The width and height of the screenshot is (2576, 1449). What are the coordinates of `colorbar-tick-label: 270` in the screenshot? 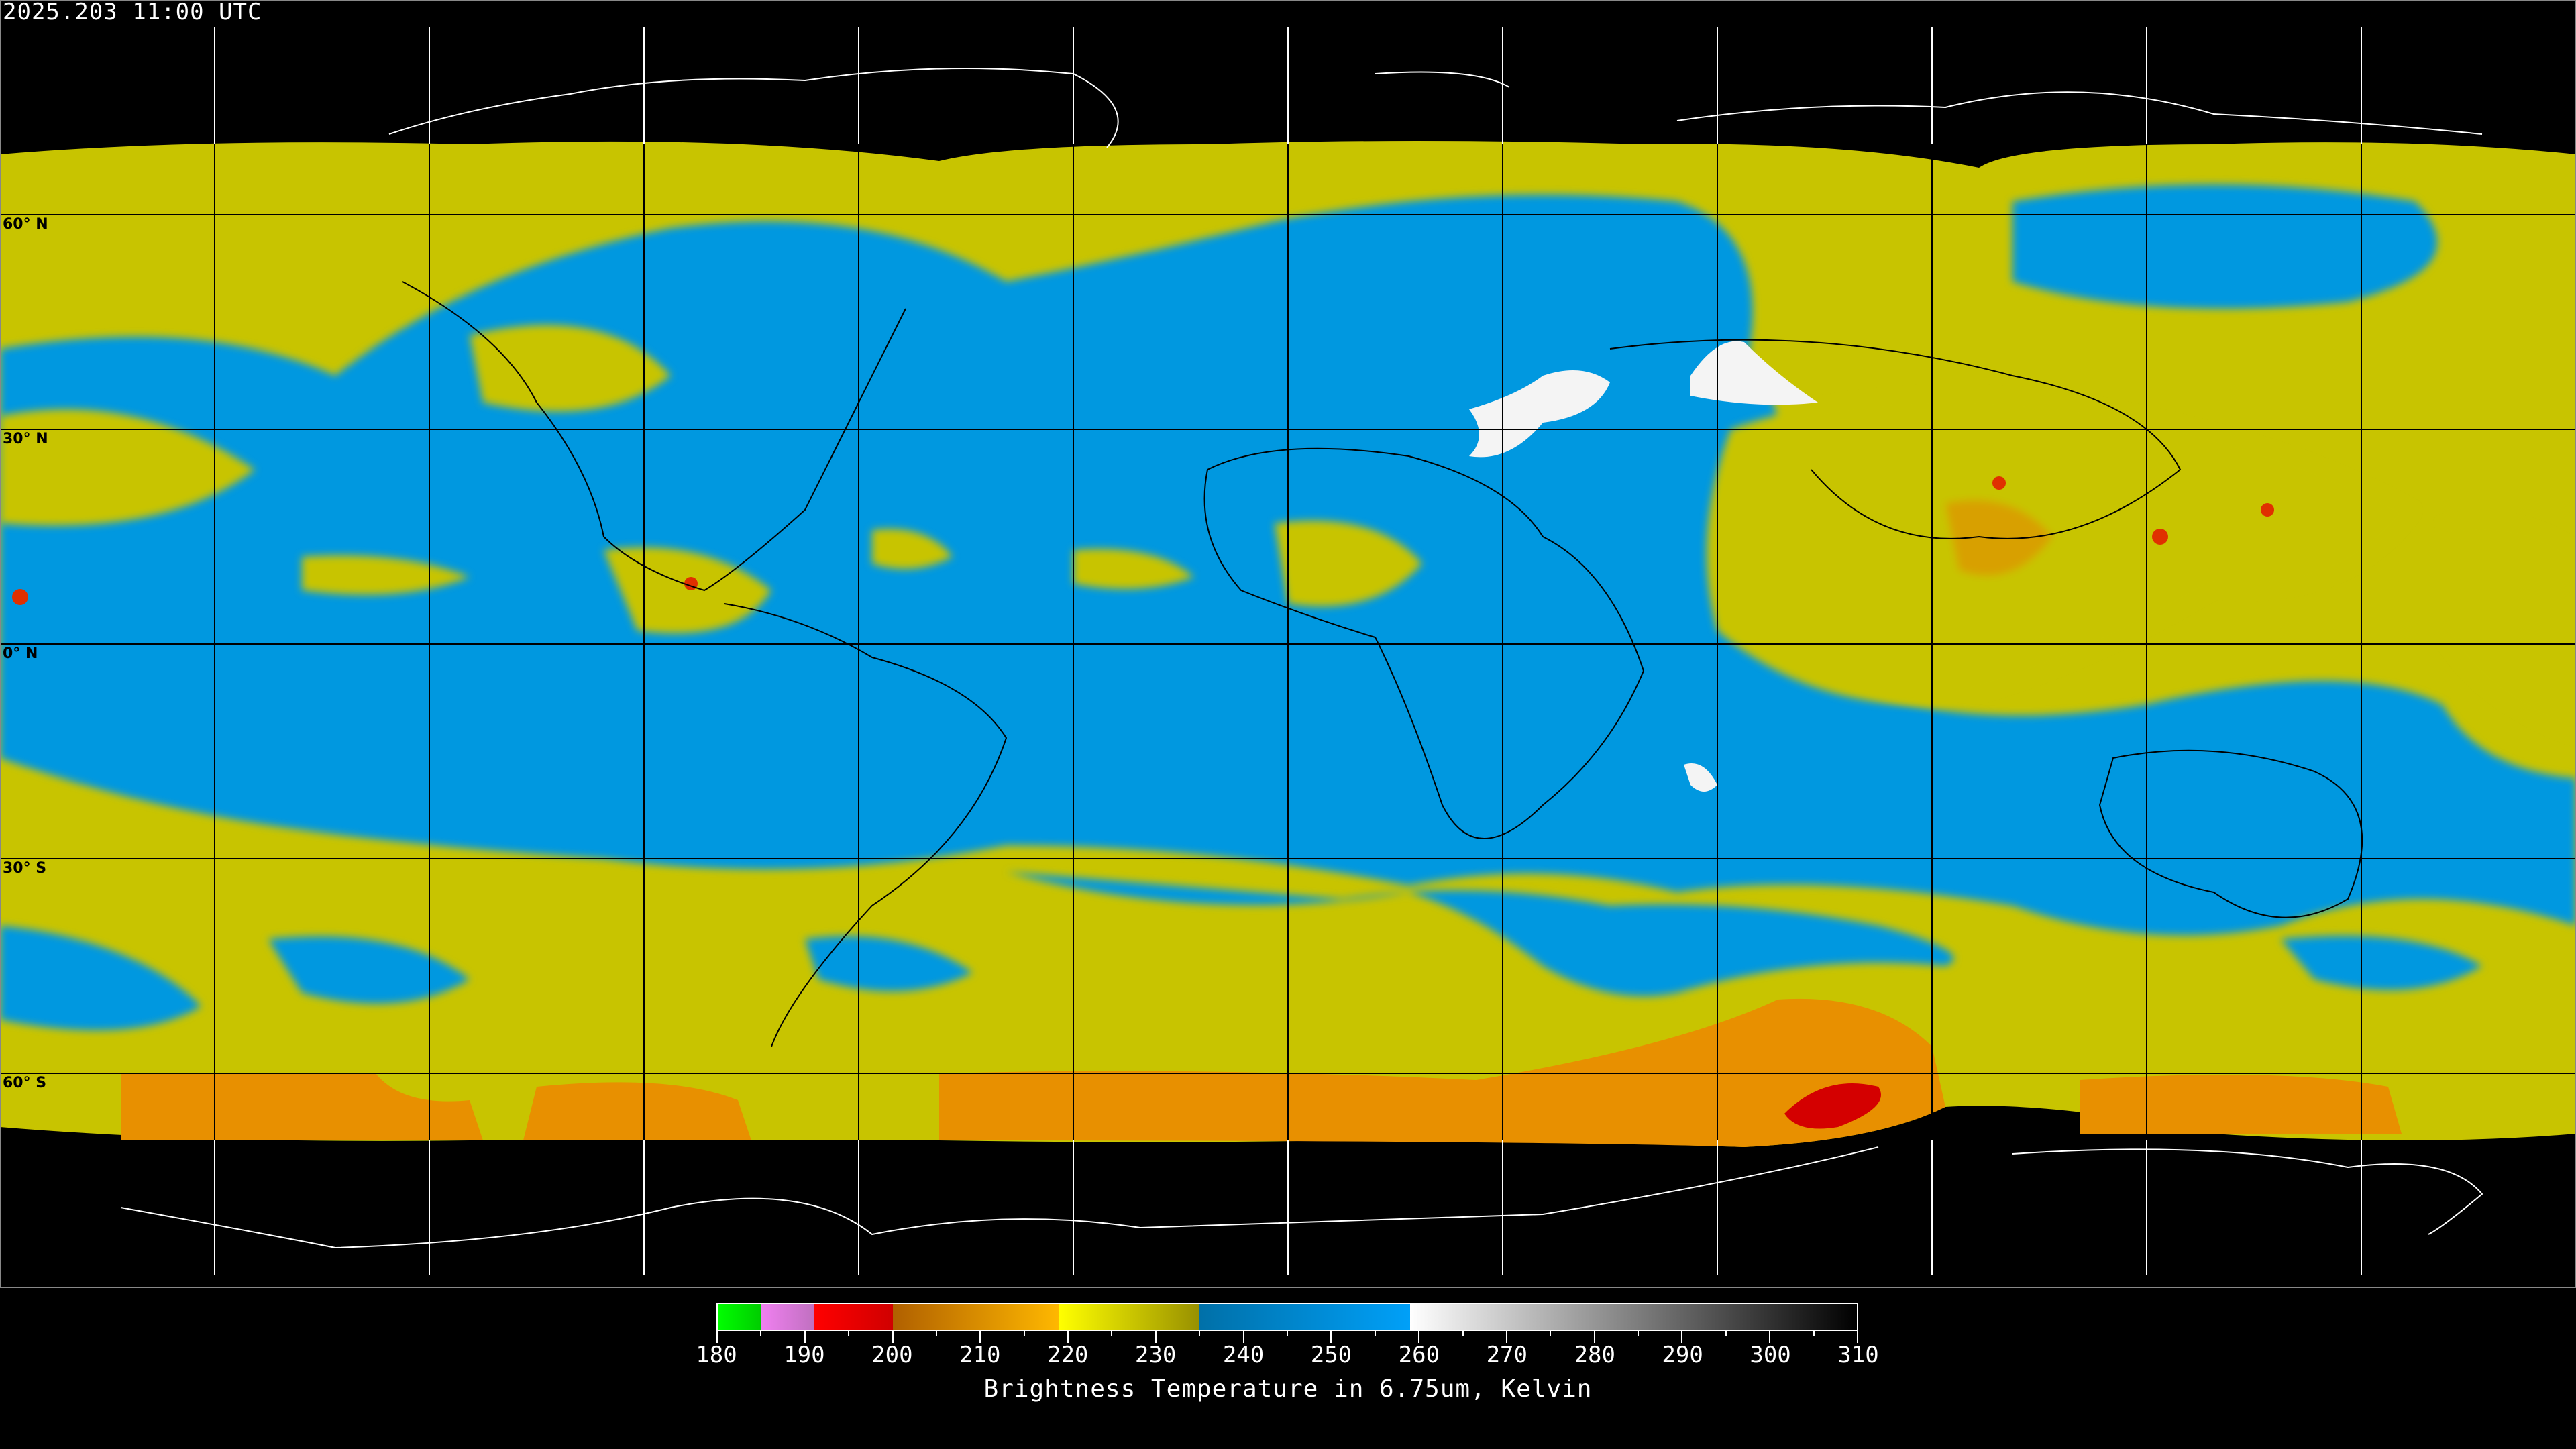 It's located at (1507, 1355).